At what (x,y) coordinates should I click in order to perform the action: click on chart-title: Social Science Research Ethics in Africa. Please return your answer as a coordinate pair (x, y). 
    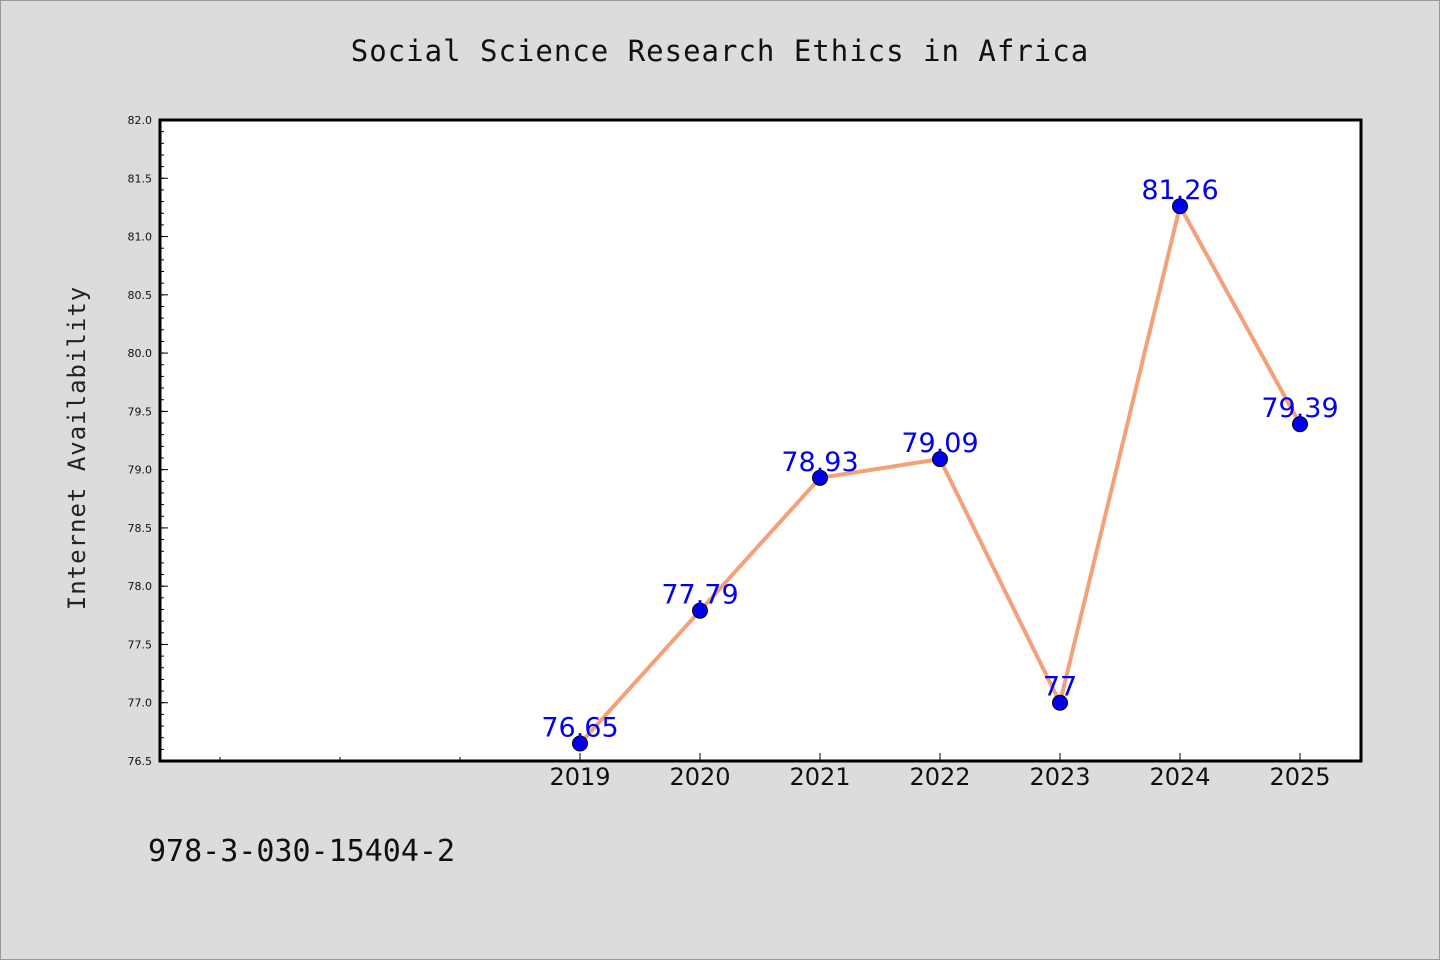
    Looking at the image, I should click on (720, 51).